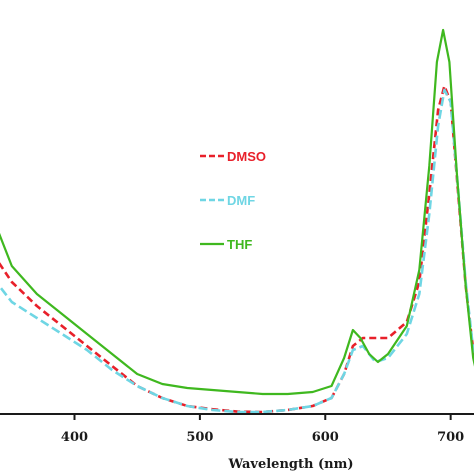 The height and width of the screenshot is (474, 474). Describe the element at coordinates (325, 437) in the screenshot. I see `x-tick-label: 600` at that location.